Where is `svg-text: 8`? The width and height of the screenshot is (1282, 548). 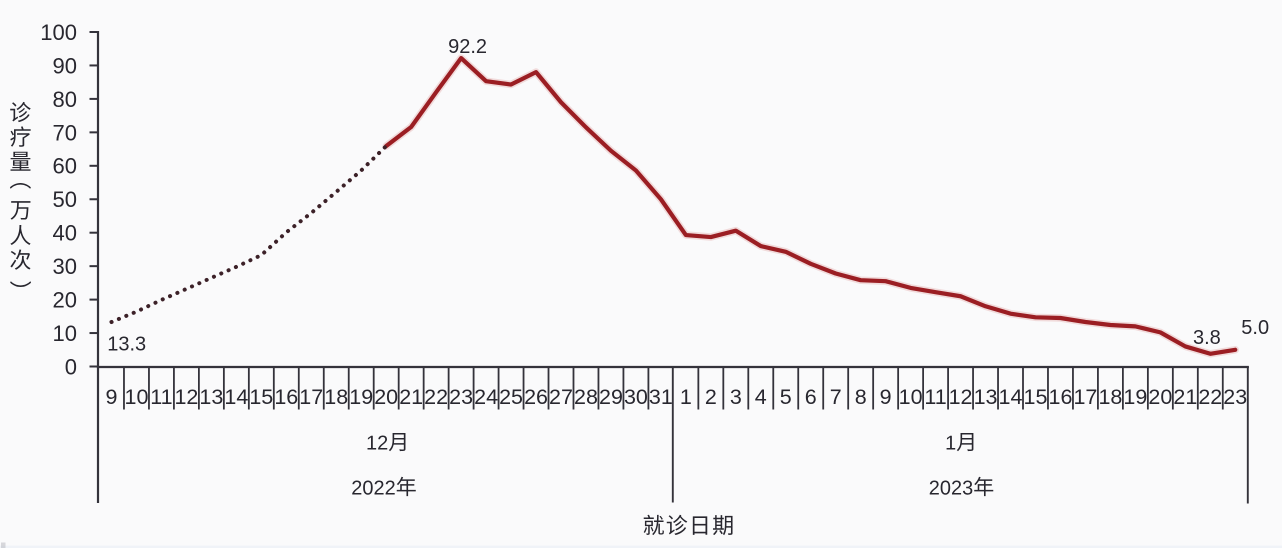
svg-text: 8 is located at coordinates (861, 397).